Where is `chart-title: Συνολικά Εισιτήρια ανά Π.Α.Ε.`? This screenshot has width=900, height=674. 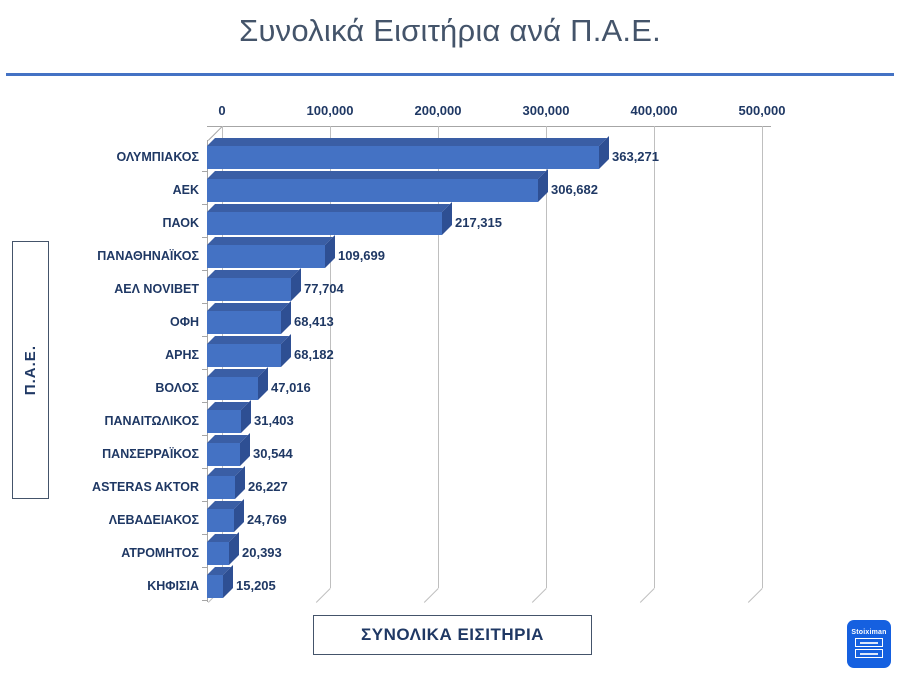
chart-title: Συνολικά Εισιτήρια ανά Π.Α.Ε. is located at coordinates (450, 30).